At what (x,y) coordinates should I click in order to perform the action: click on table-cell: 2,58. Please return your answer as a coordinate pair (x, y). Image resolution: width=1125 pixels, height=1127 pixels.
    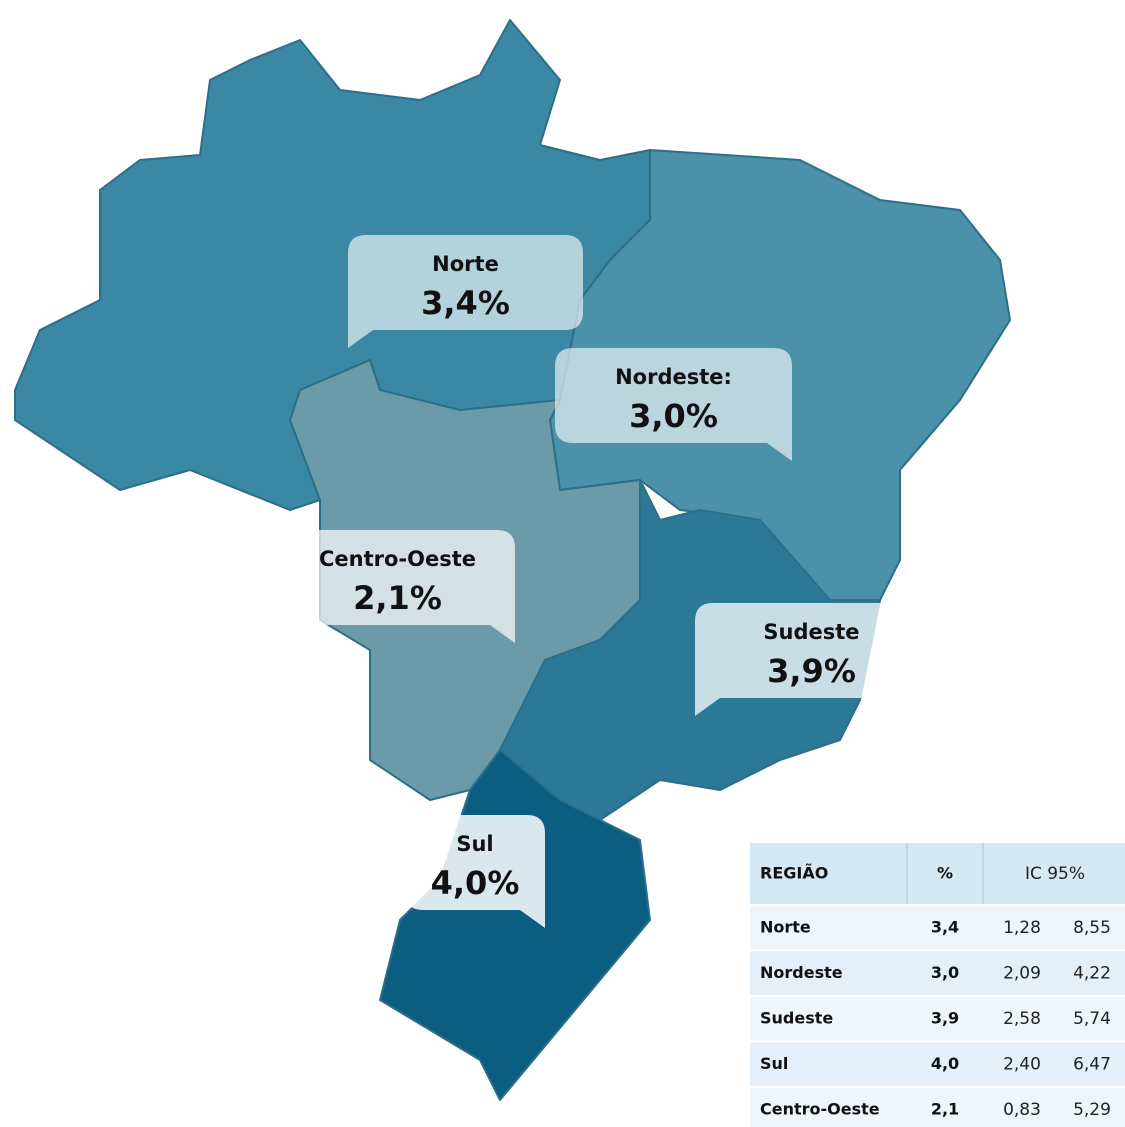
    Looking at the image, I should click on (1022, 1019).